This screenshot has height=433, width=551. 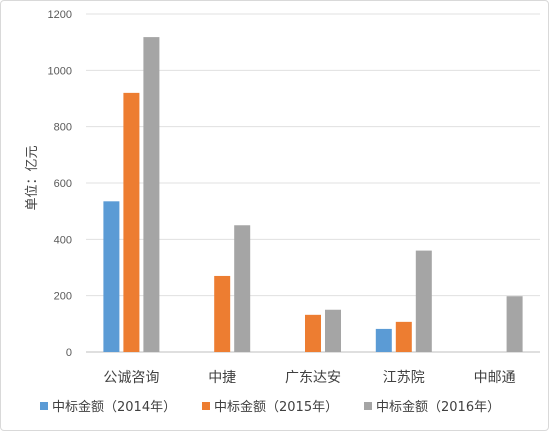 I want to click on y-tick-label: 800, so click(x=63, y=128).